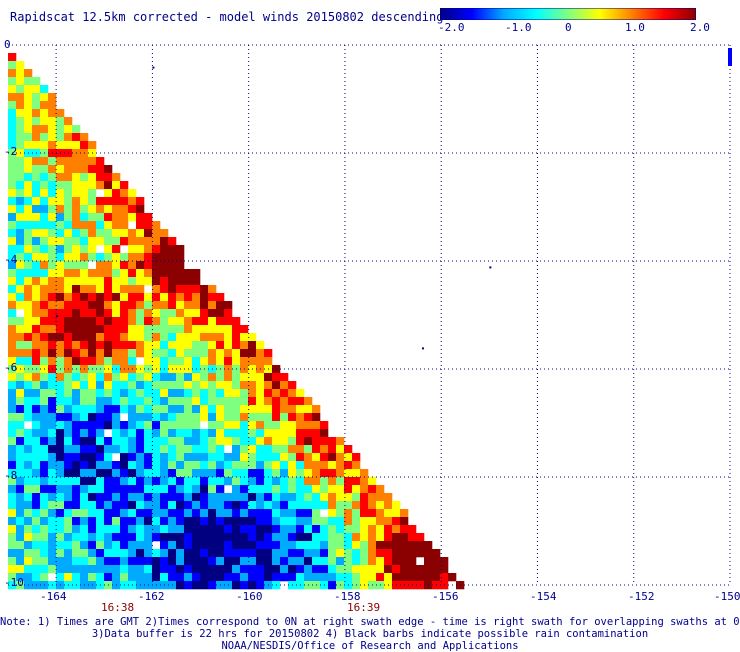 Image resolution: width=740 pixels, height=652 pixels. What do you see at coordinates (364, 607) in the screenshot?
I see `time-label: 16:39` at bounding box center [364, 607].